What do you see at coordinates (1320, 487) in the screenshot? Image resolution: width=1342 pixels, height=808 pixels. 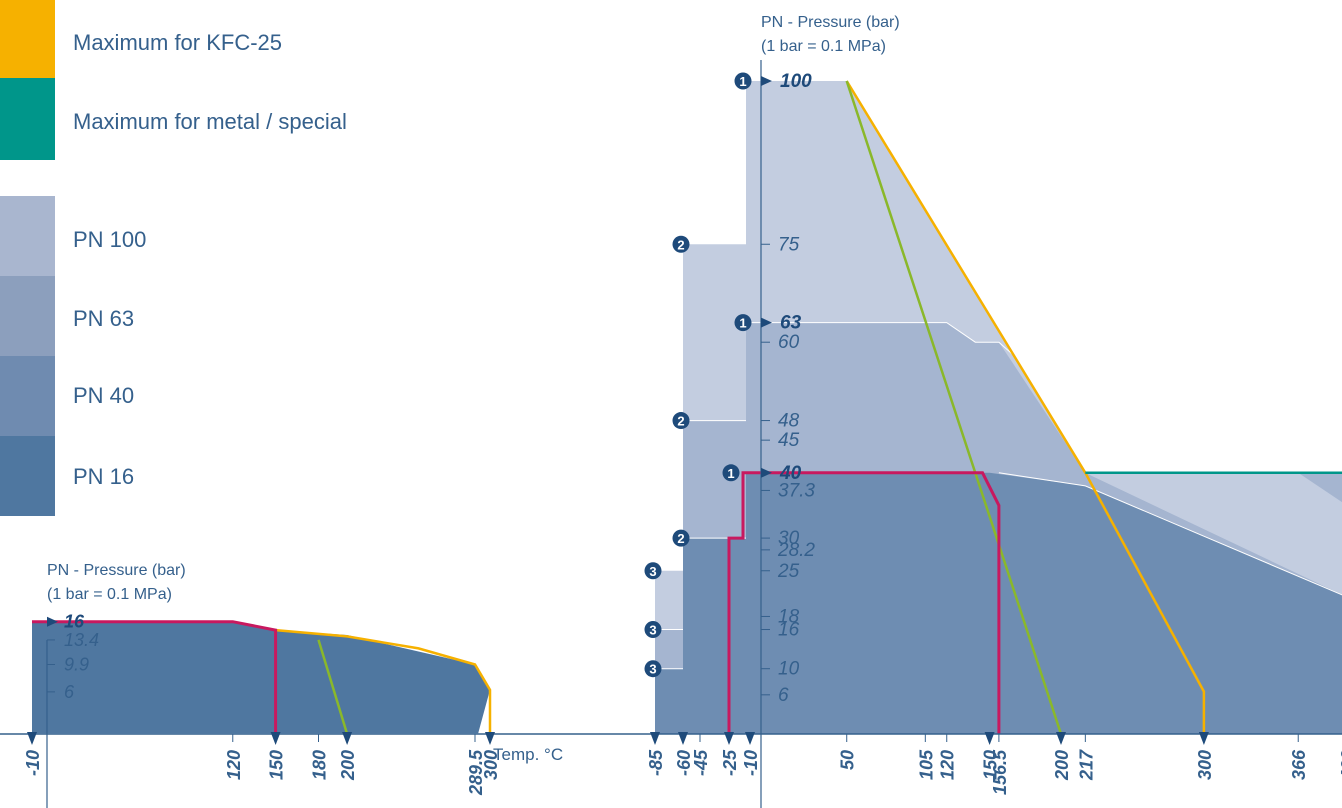 I see `region-pn63-corner` at bounding box center [1320, 487].